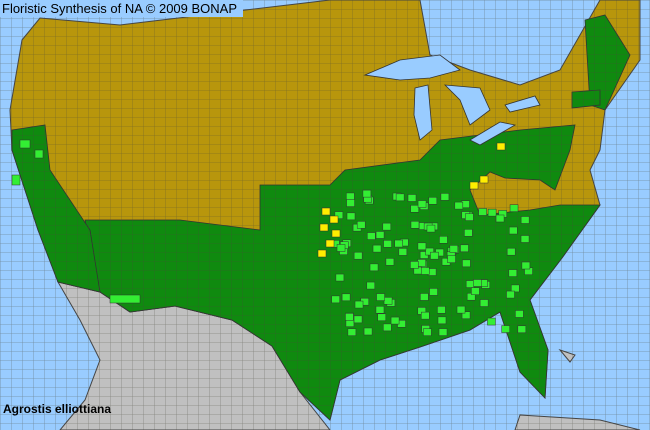 Image resolution: width=650 pixels, height=430 pixels. I want to click on lake-michigan, so click(423, 112).